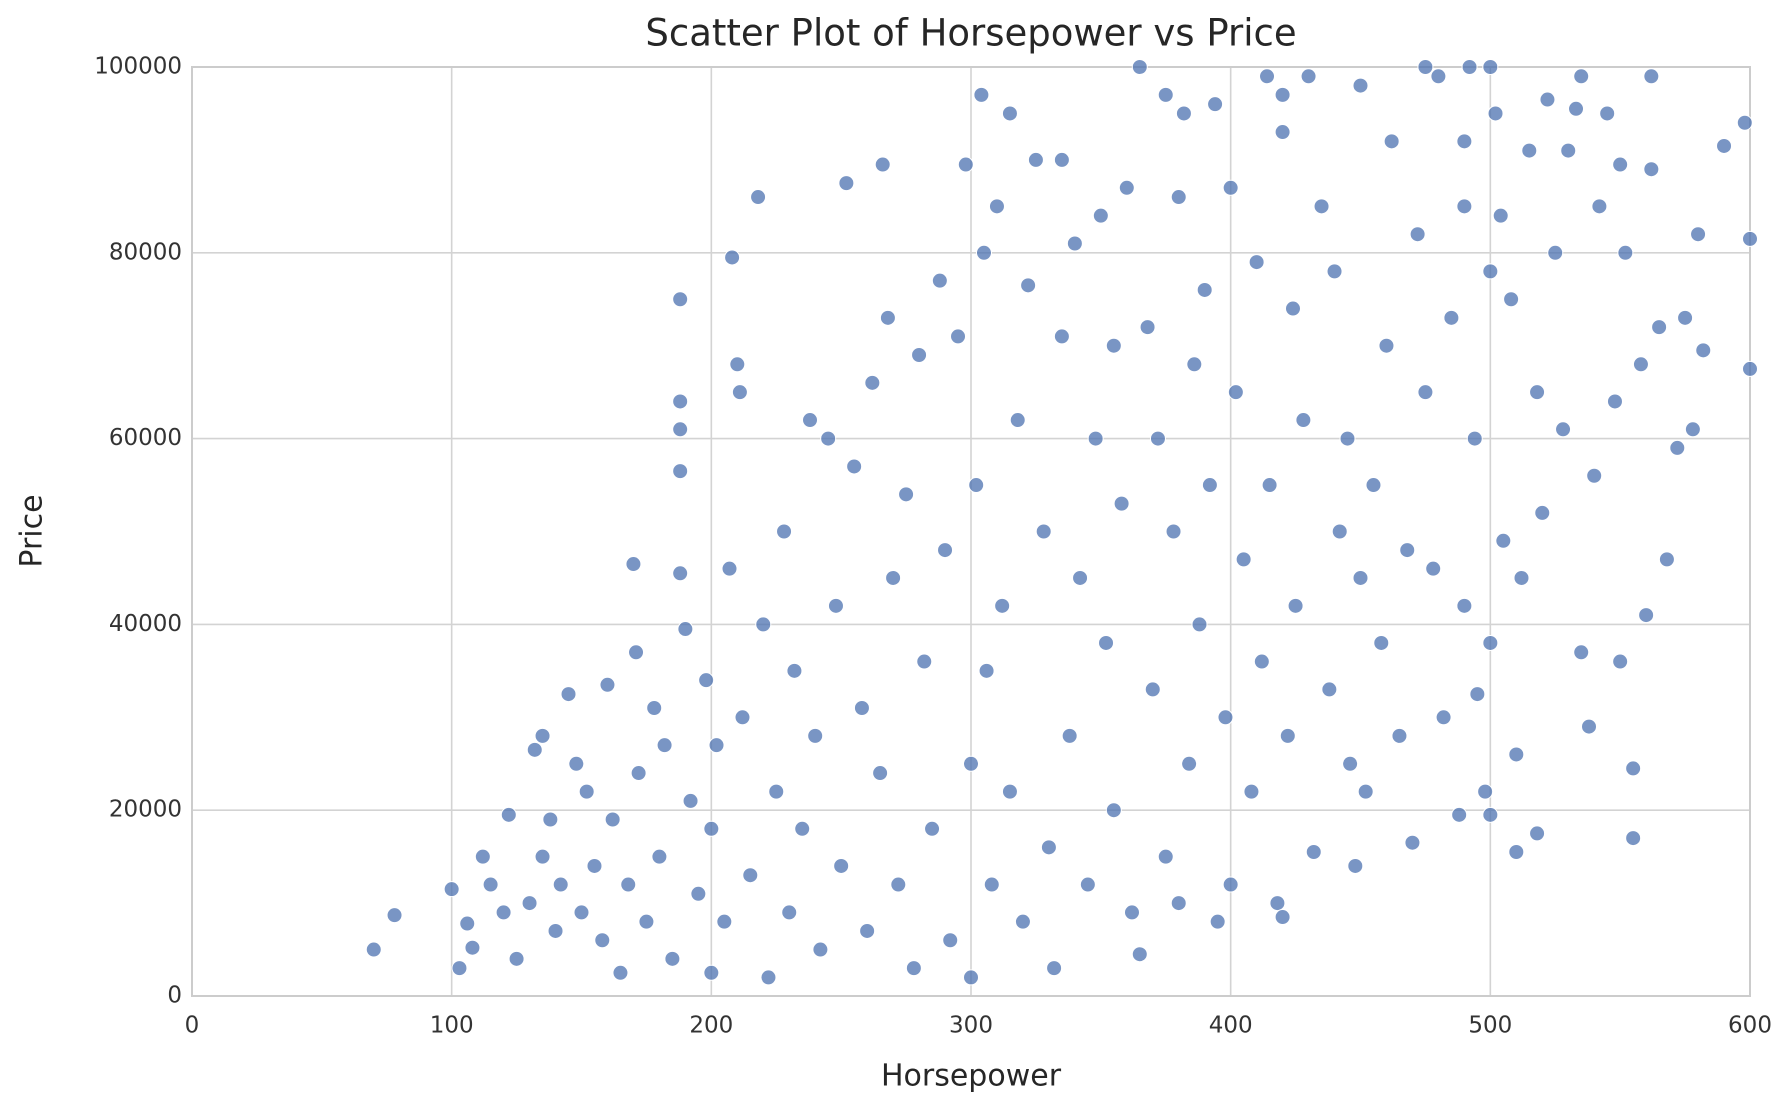 This screenshot has width=1784, height=1108. Describe the element at coordinates (452, 1026) in the screenshot. I see `x-tick-label: 100` at that location.